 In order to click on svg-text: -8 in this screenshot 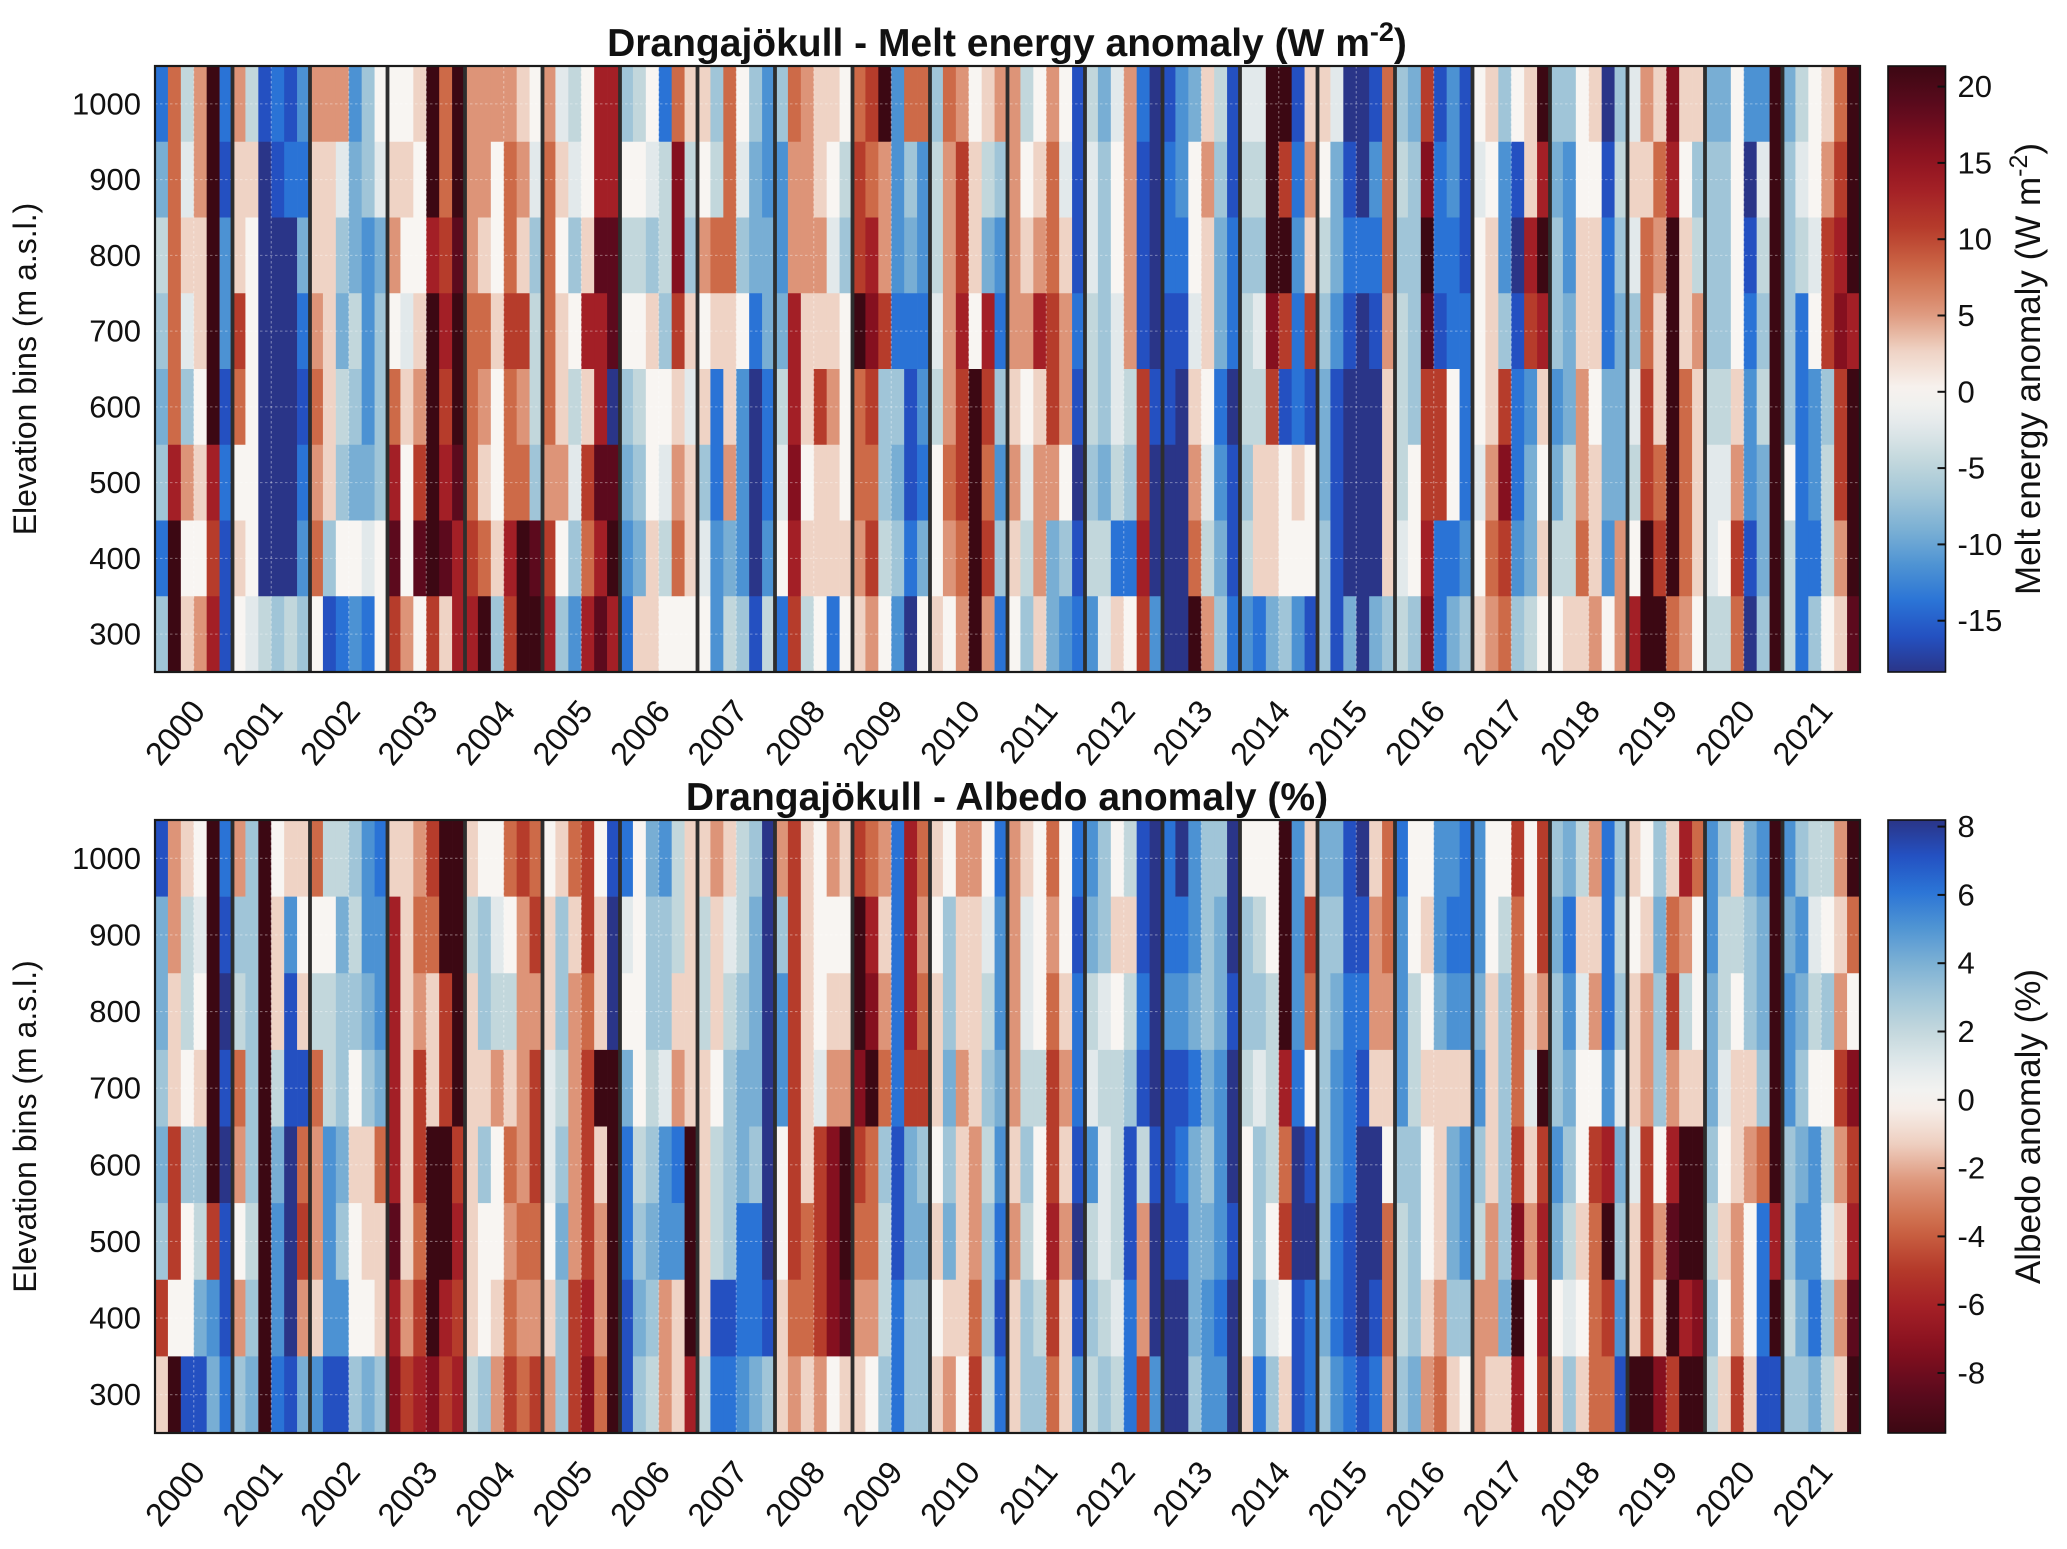, I will do `click(1972, 1373)`.